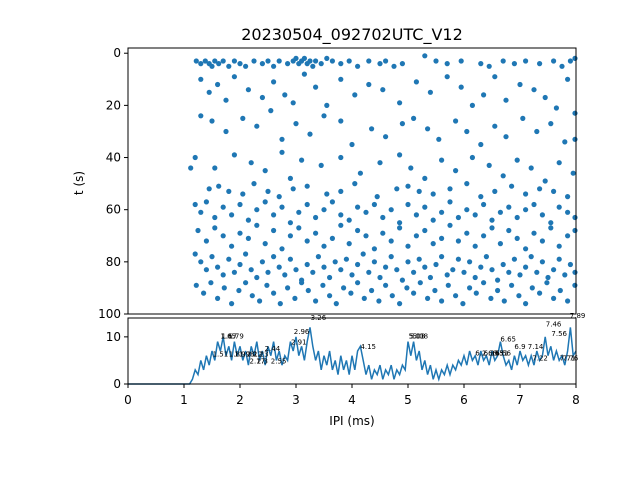  What do you see at coordinates (571, 358) in the screenshot?
I see `peak-annotation: 7.76` at bounding box center [571, 358].